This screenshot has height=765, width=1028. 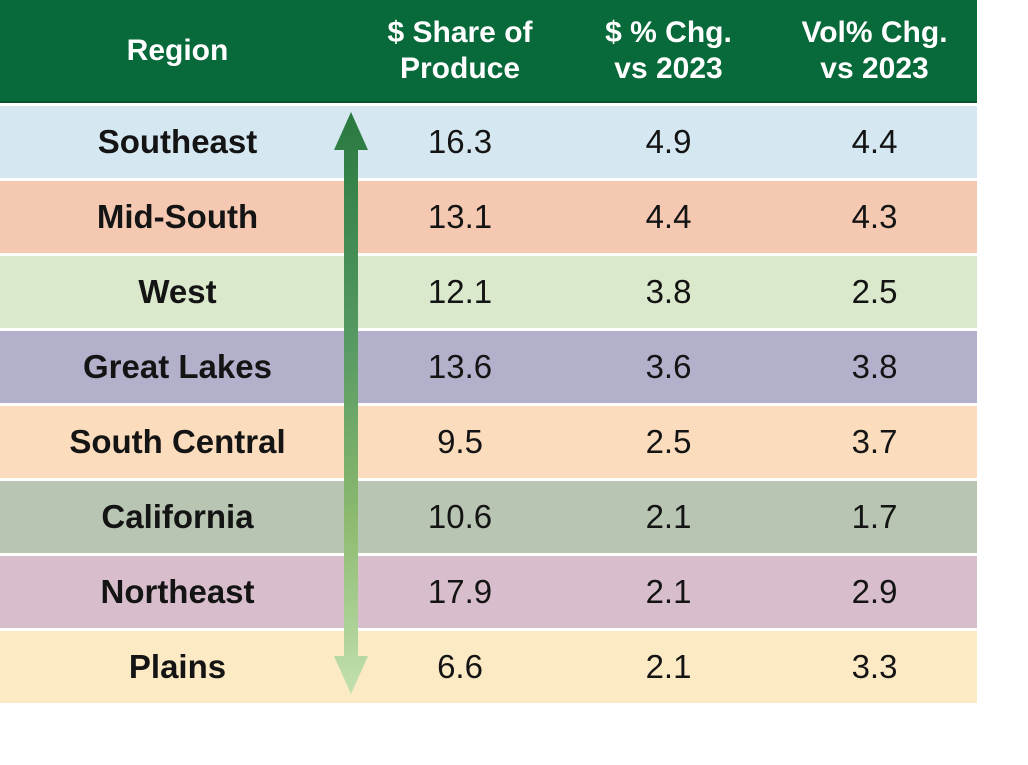 I want to click on vol-chg-cell: 2.9, so click(x=874, y=591).